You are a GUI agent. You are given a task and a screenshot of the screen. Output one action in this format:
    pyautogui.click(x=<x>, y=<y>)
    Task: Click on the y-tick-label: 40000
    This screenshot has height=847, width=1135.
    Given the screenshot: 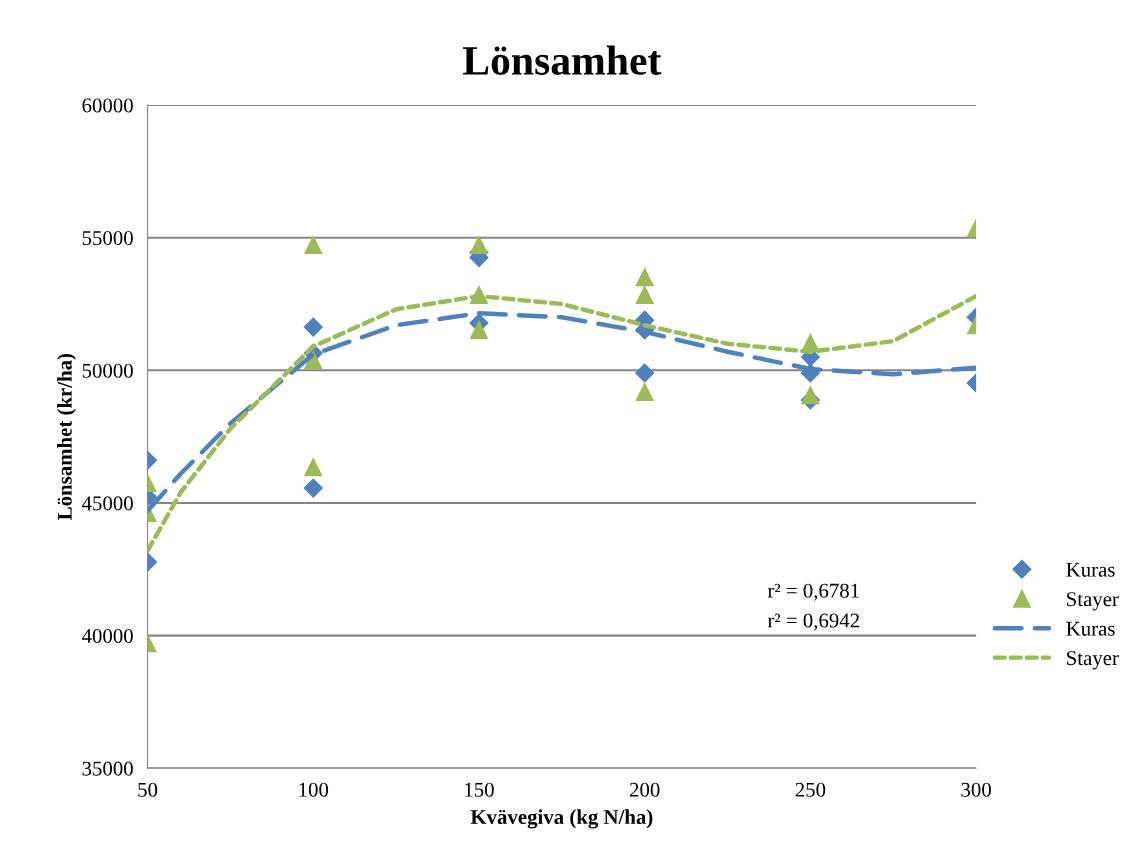 What is the action you would take?
    pyautogui.click(x=107, y=636)
    